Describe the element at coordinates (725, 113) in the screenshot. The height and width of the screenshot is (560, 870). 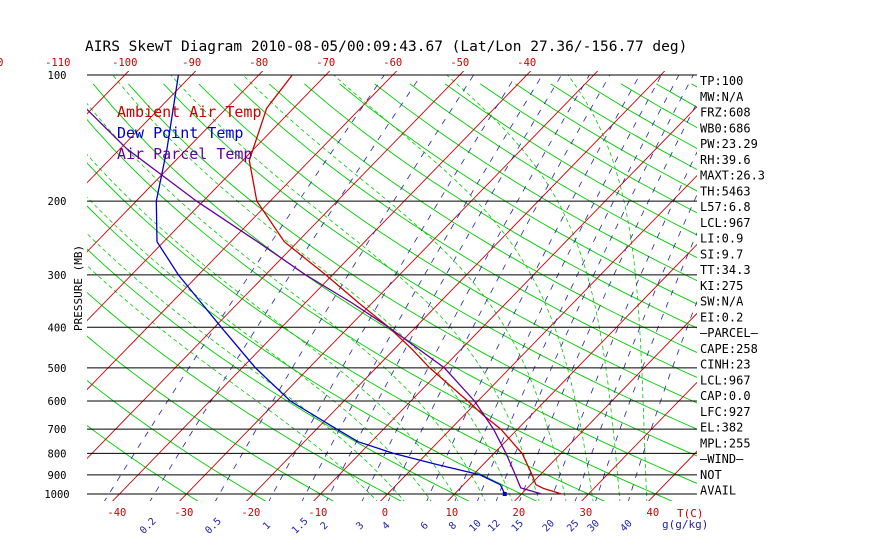
I see `stat-item: FRZ:608` at that location.